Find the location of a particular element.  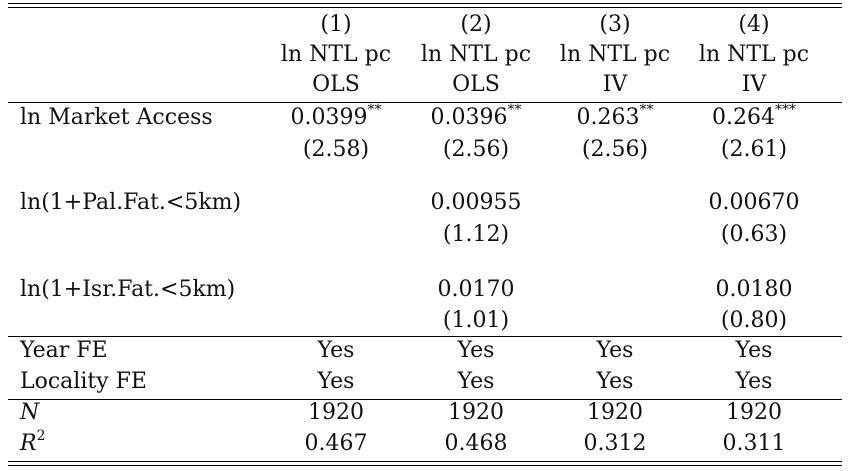

col4-method: IV is located at coordinates (754, 84).